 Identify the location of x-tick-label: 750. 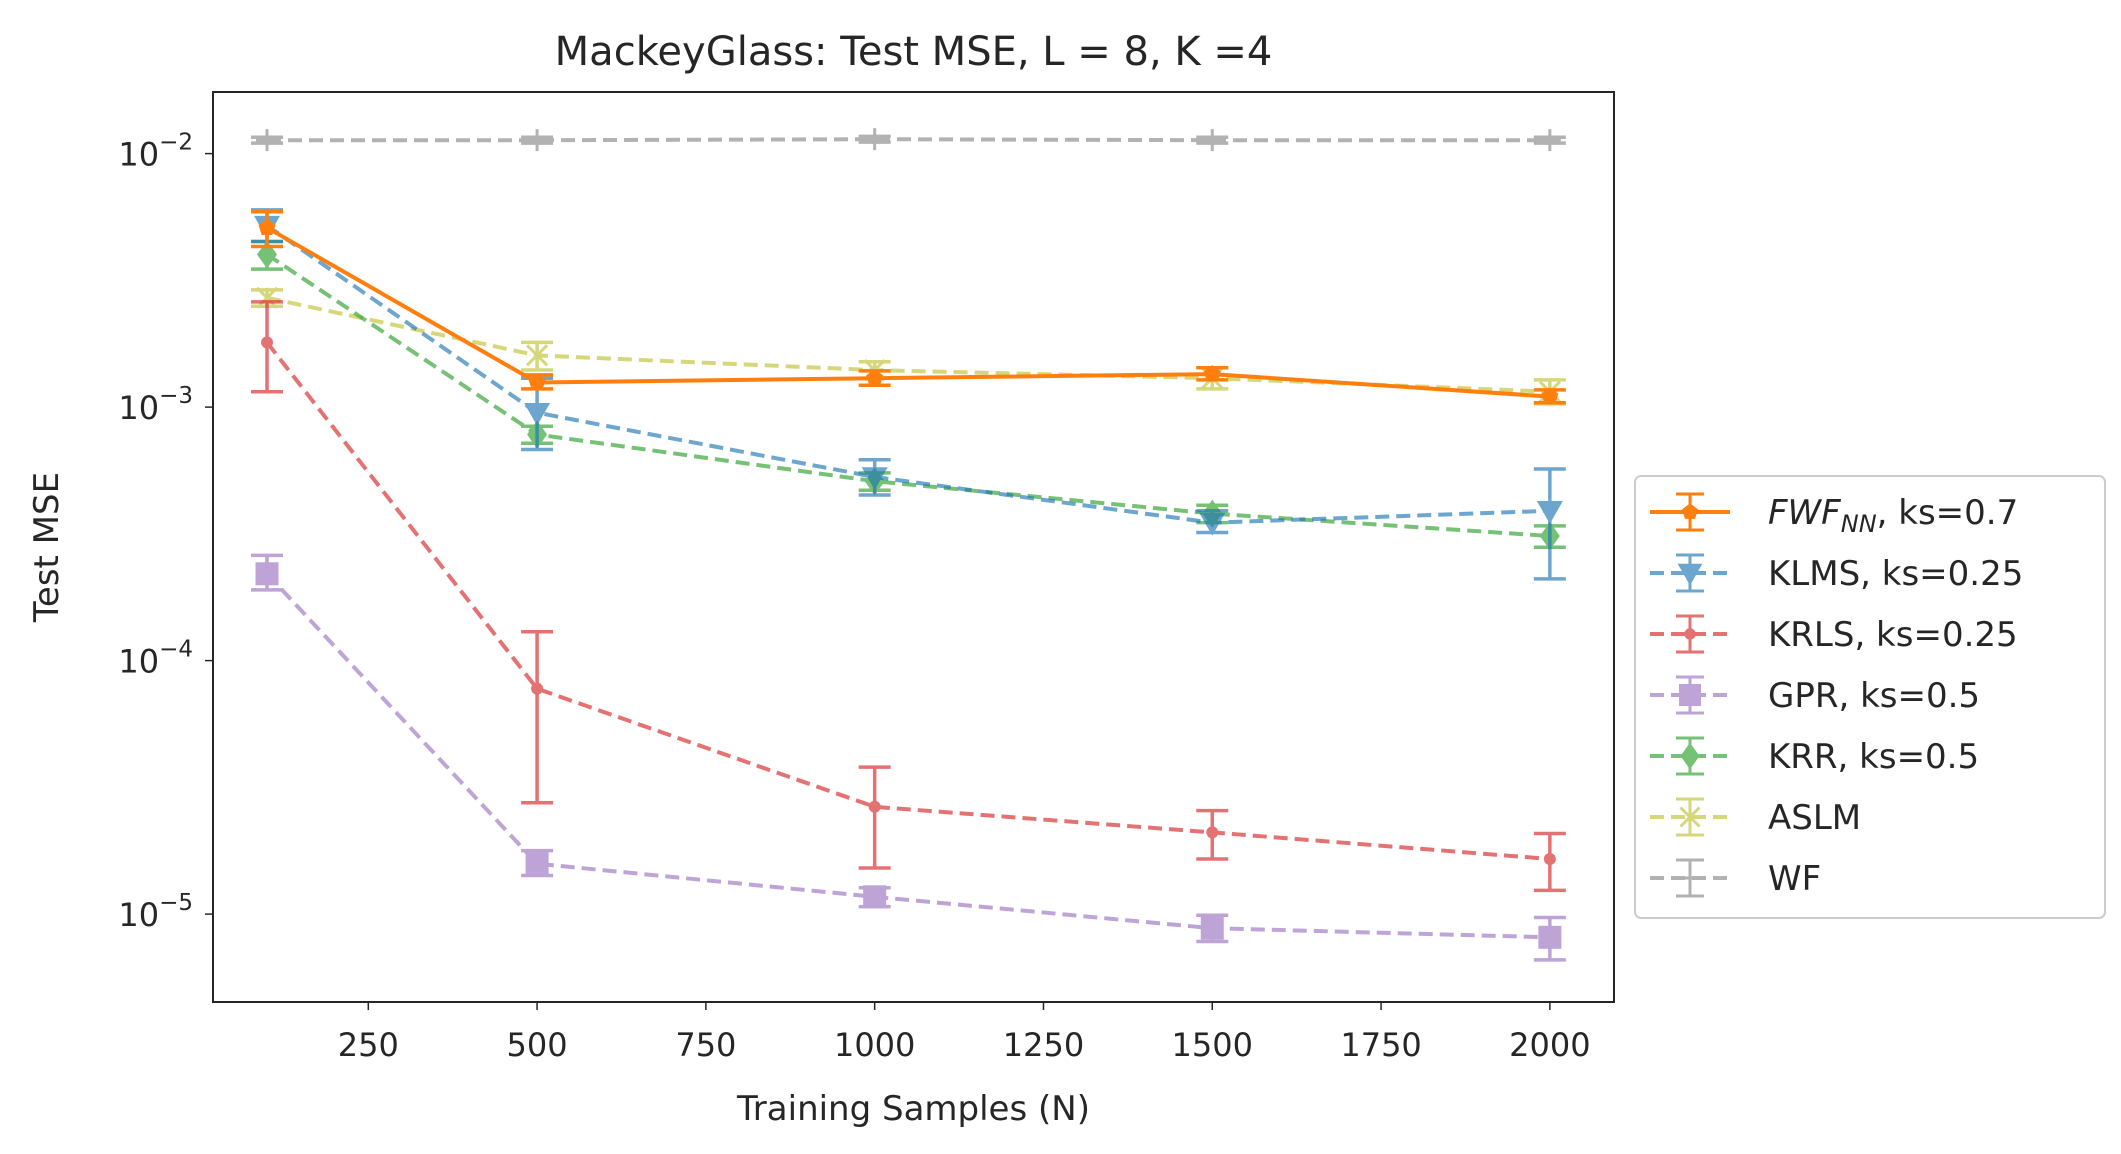
(705, 1045).